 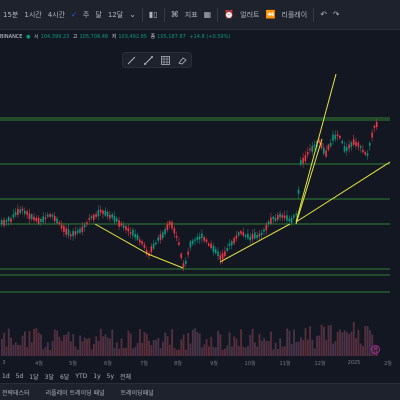 What do you see at coordinates (314, 14) in the screenshot?
I see `toolbar-divider` at bounding box center [314, 14].